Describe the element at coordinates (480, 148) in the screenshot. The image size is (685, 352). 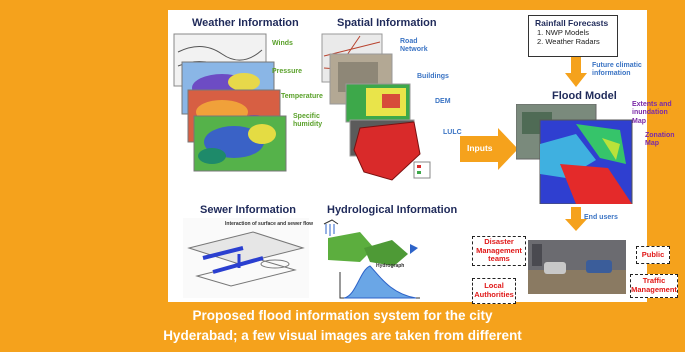
I see `inputs-label: Inputs` at that location.